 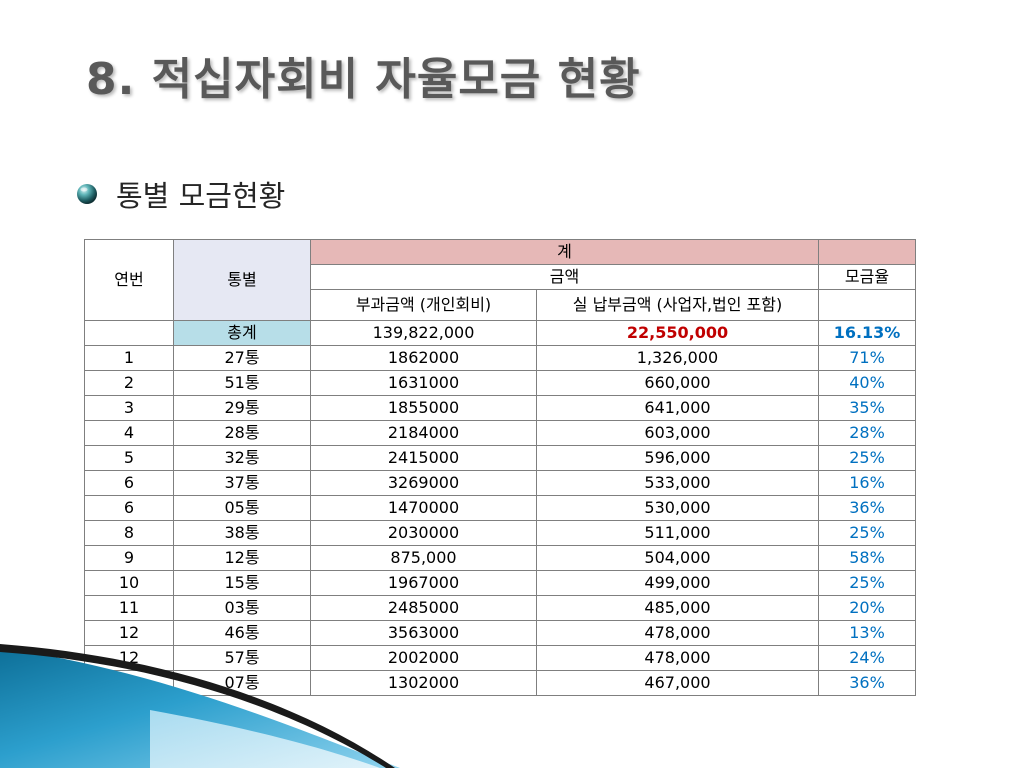 What do you see at coordinates (423, 608) in the screenshot?
I see `cell-assessed: 2485000` at bounding box center [423, 608].